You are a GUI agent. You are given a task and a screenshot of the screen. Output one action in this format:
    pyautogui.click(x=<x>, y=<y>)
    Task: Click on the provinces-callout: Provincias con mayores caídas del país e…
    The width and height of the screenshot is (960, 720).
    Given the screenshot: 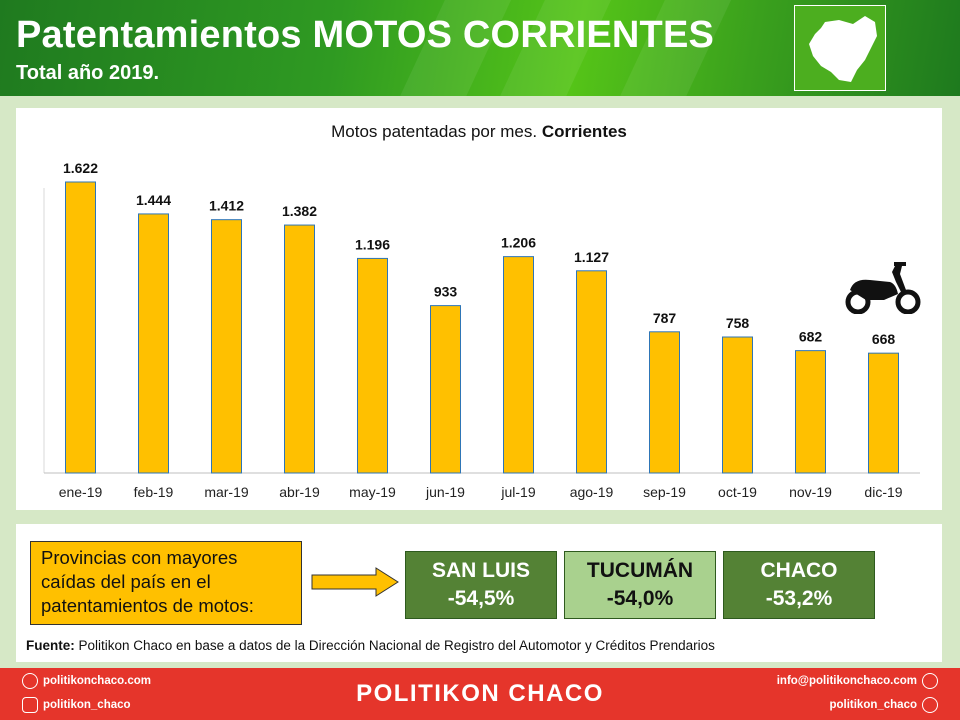 What is the action you would take?
    pyautogui.click(x=166, y=583)
    